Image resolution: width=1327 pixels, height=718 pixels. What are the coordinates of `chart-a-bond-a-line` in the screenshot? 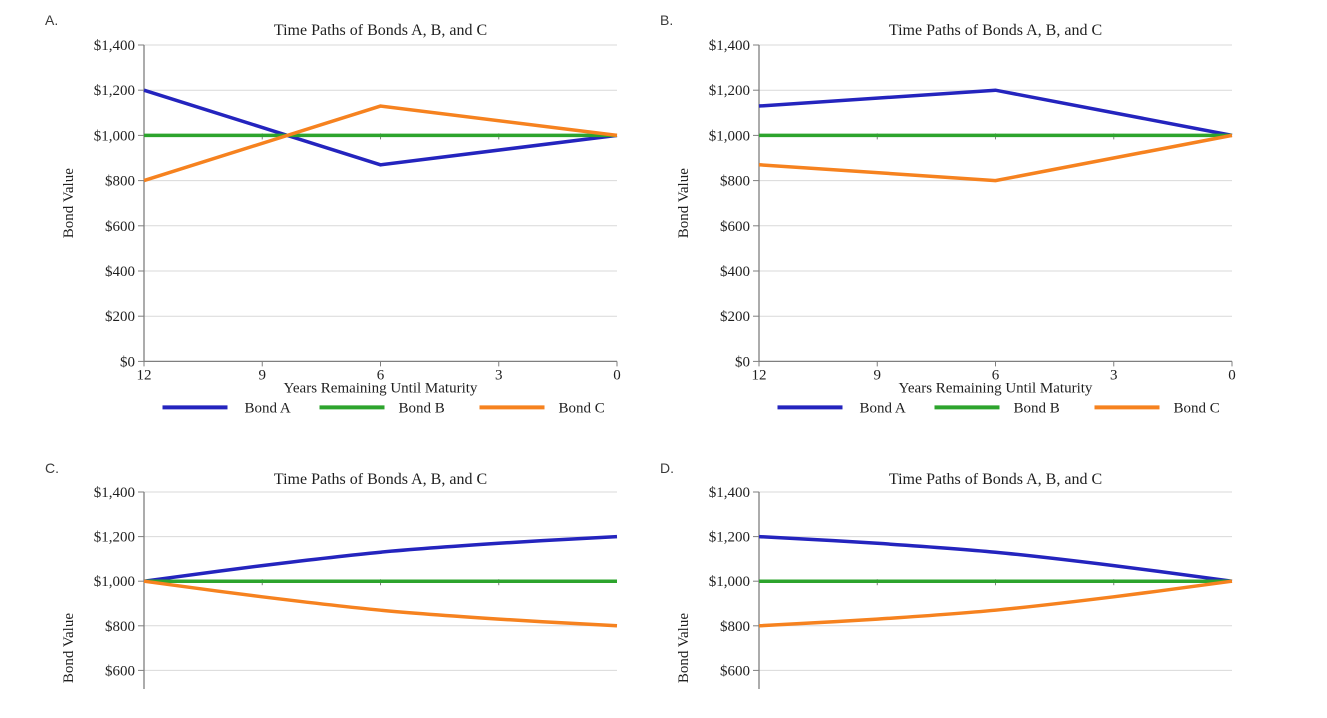 It's located at (380, 127).